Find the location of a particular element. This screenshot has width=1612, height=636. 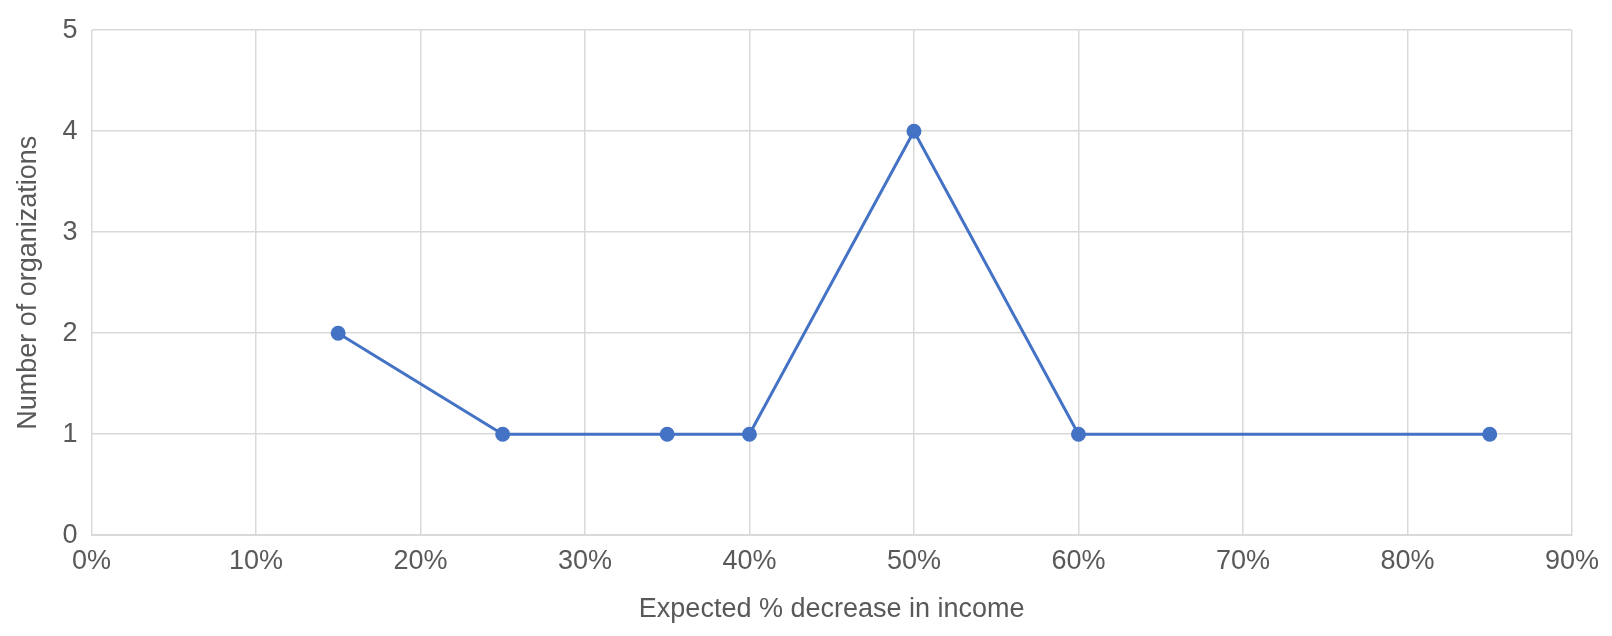

x-tick-label: 10% is located at coordinates (255, 559).